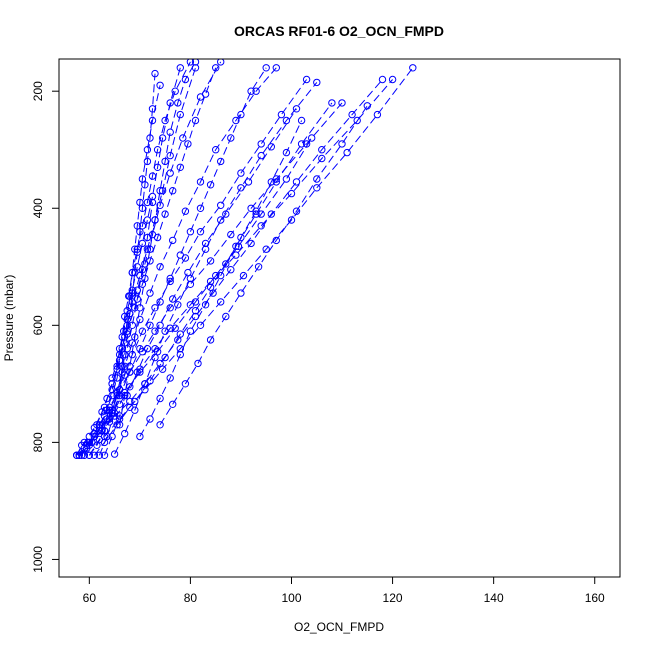  I want to click on x-axis-label: O2_OCN_FMPD, so click(339, 627).